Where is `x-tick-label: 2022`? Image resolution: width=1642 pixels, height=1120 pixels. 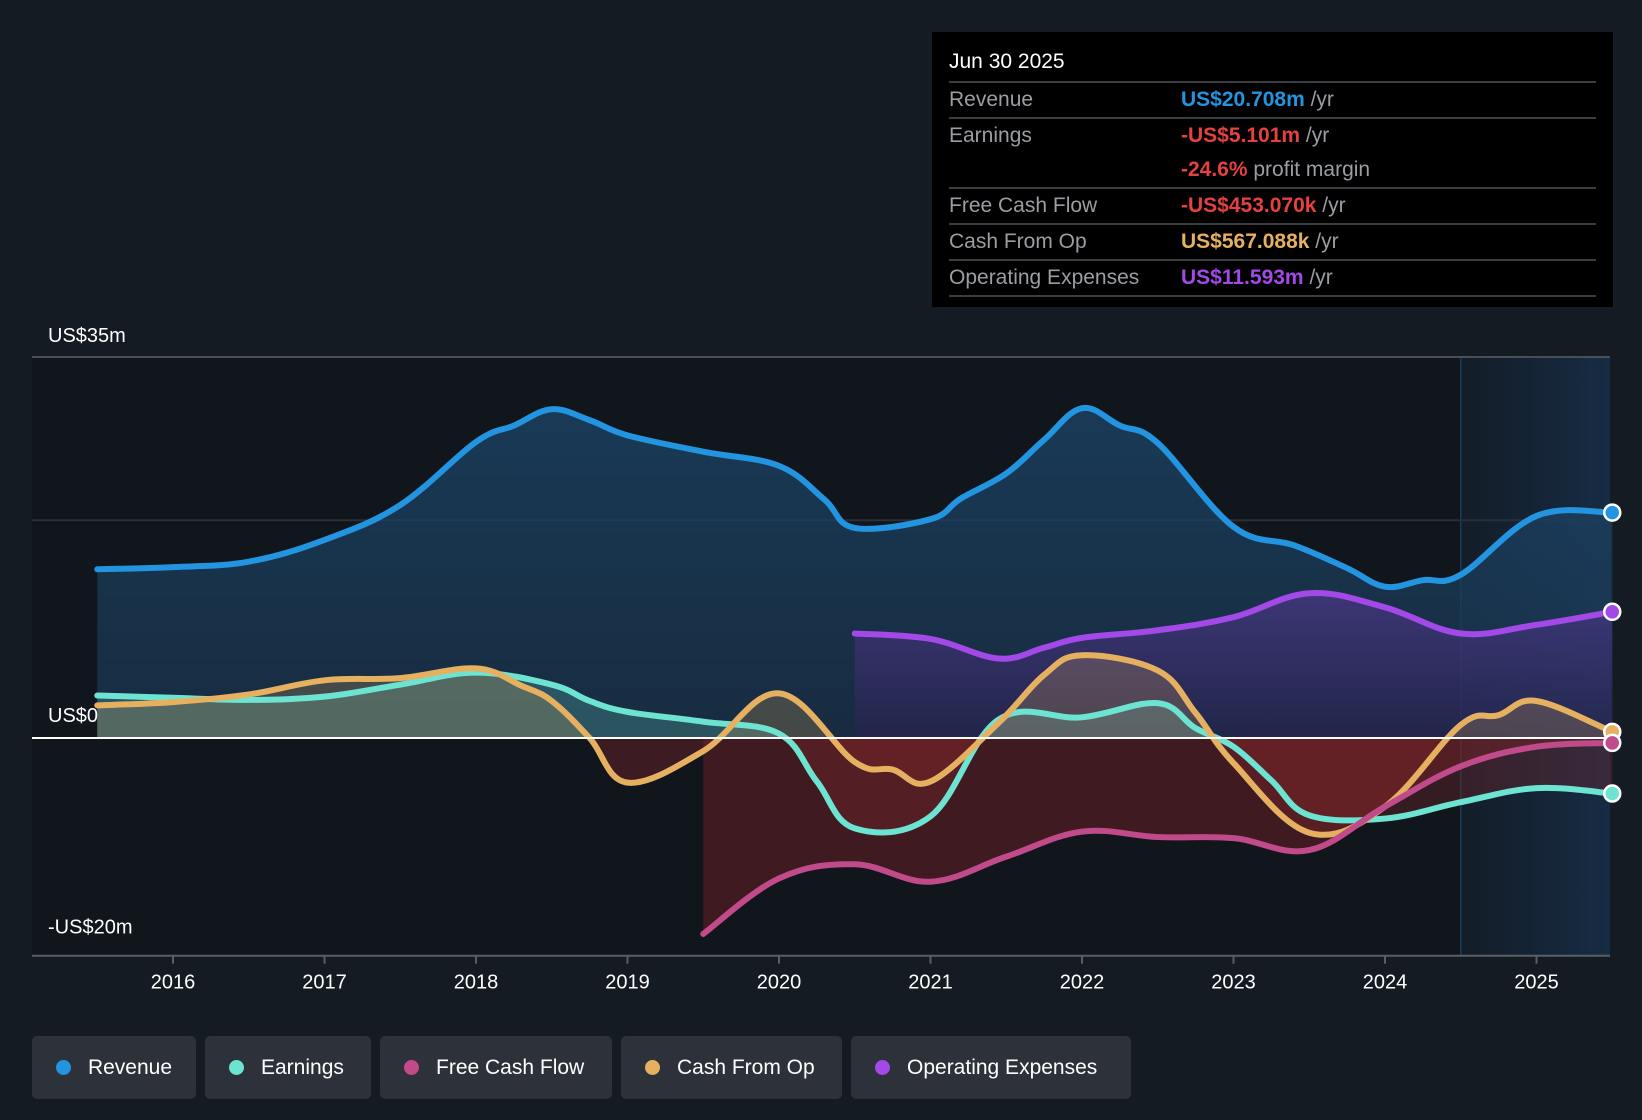 x-tick-label: 2022 is located at coordinates (1082, 983).